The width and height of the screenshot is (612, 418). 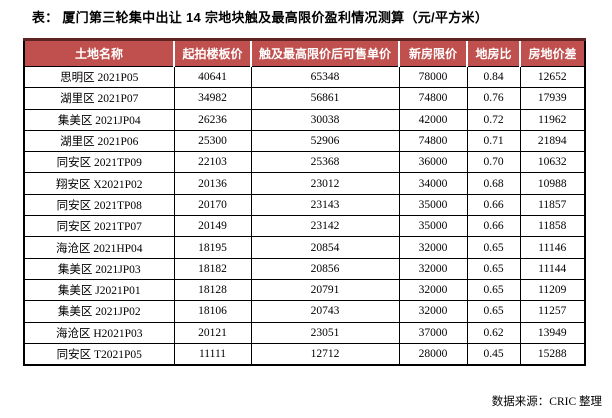 I want to click on cell-land-name: 集美区 2021JP04, so click(x=99, y=119).